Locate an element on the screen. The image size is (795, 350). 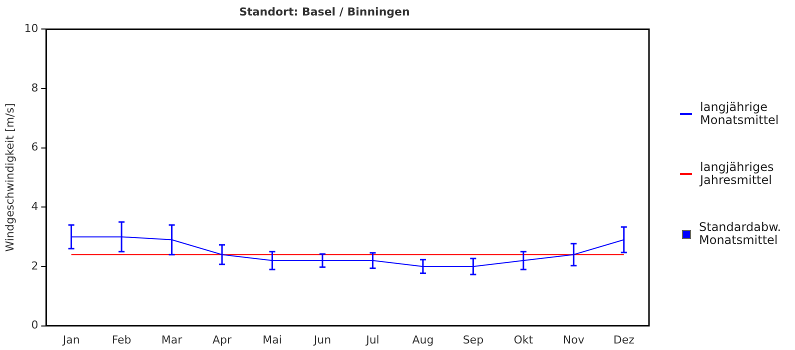
x-tick-label: Mar is located at coordinates (172, 339).